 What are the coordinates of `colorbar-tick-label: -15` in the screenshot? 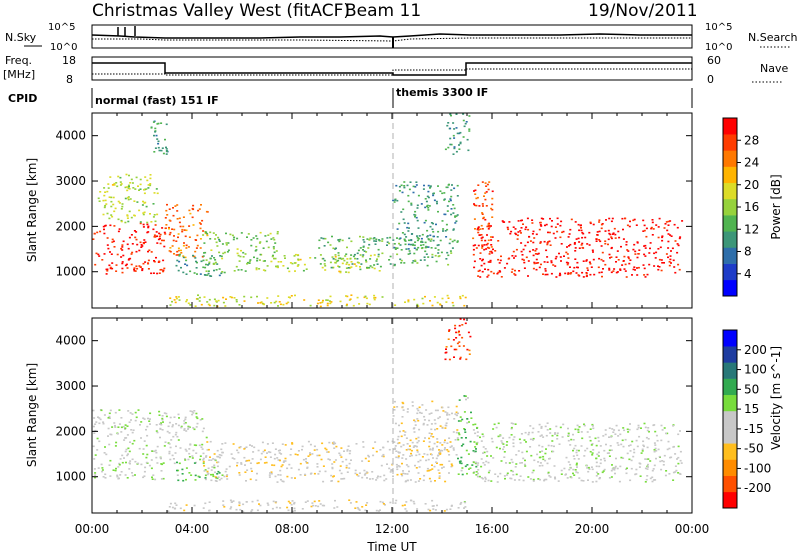 It's located at (754, 429).